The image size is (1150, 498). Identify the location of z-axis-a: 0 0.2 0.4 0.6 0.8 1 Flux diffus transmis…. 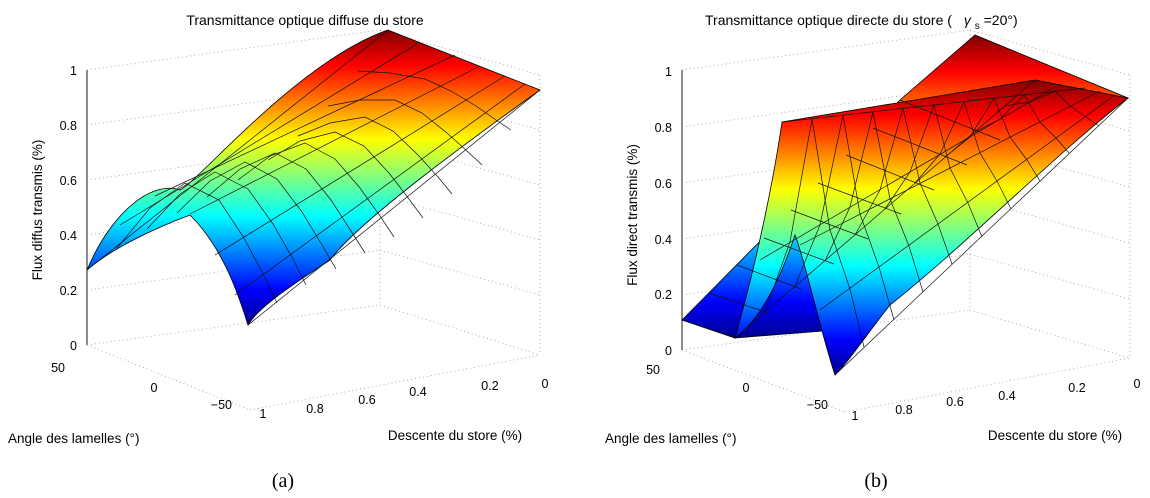
(53, 208).